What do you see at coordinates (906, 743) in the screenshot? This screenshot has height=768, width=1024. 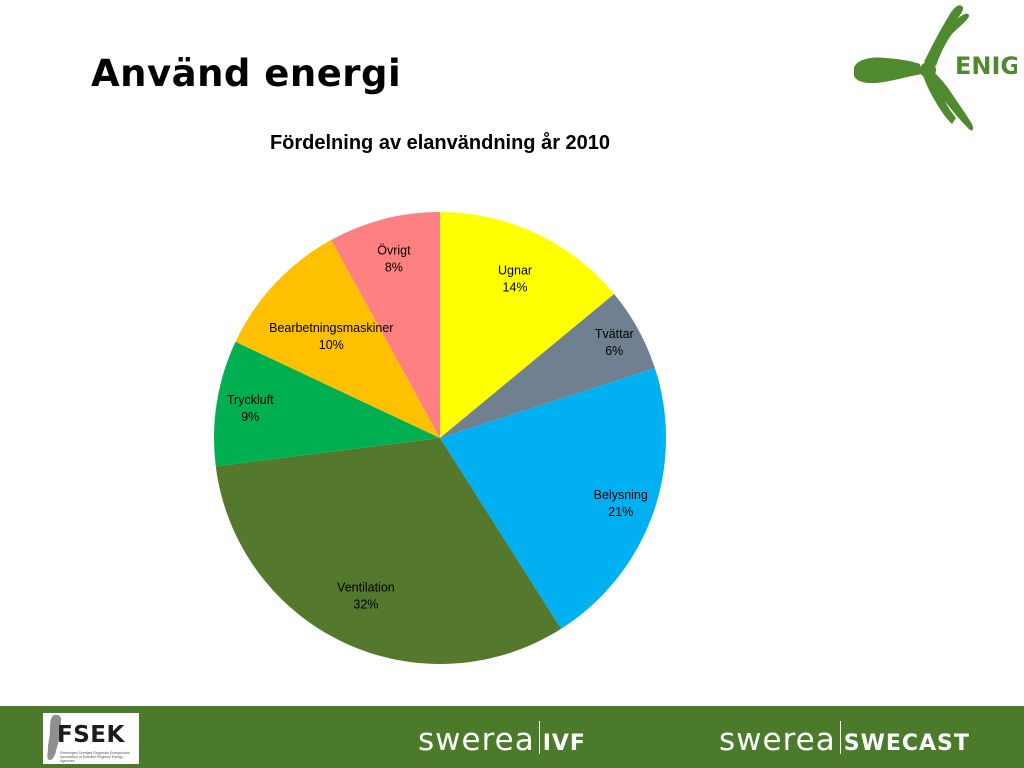 I see `swerea-swecast-unit: SWECAST` at bounding box center [906, 743].